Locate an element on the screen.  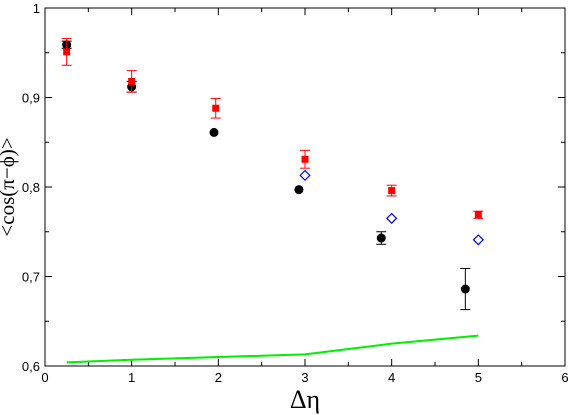
y-tick-label: 0,8 is located at coordinates (31, 187).